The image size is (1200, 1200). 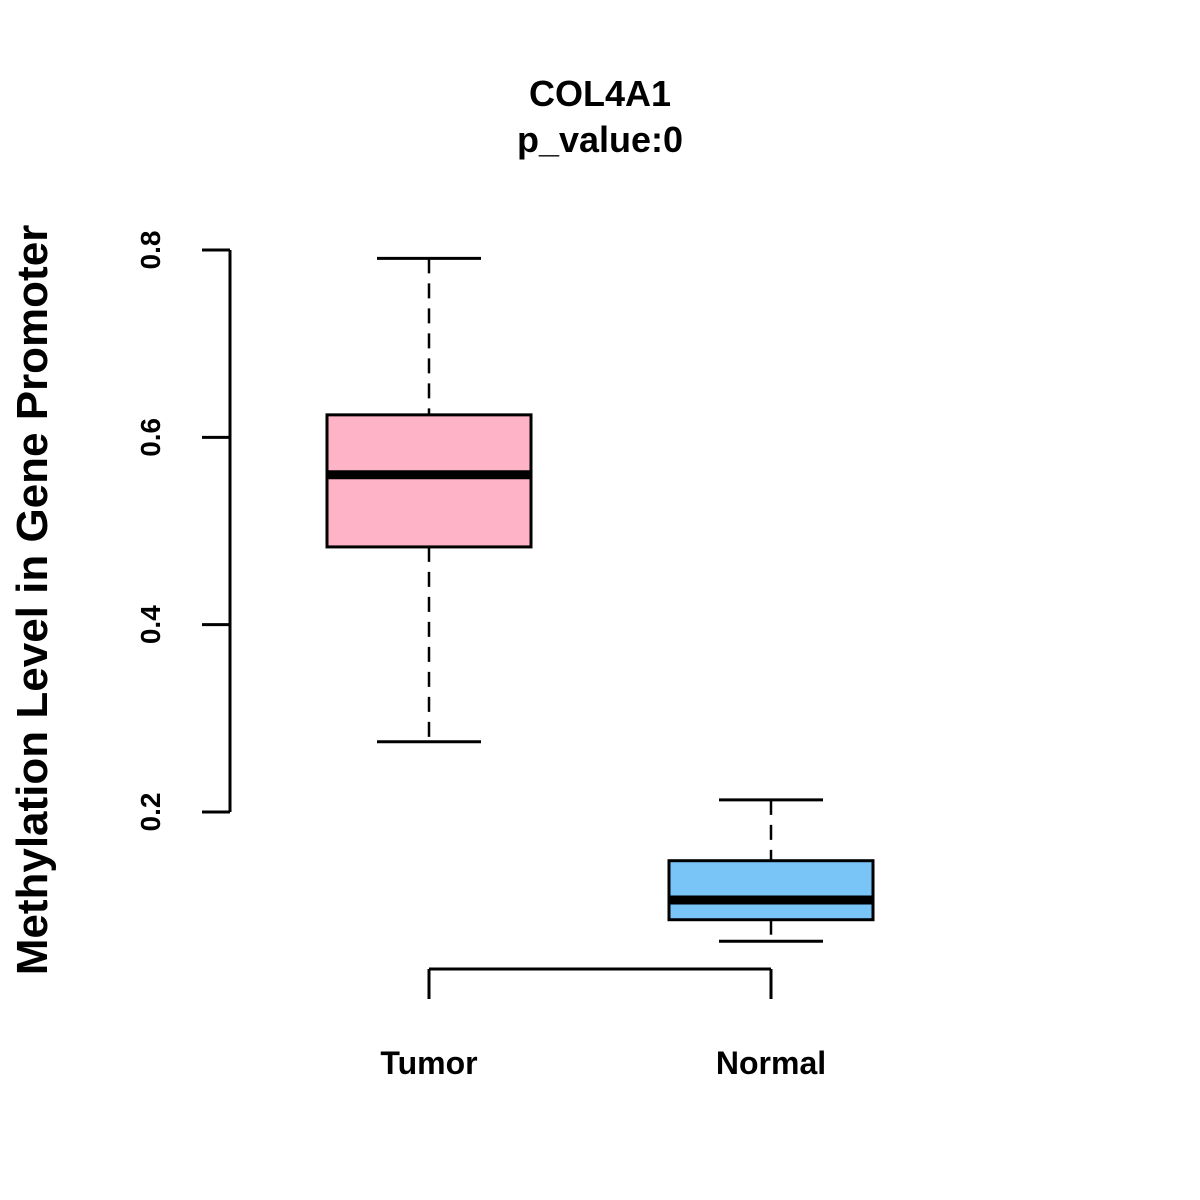 What do you see at coordinates (32, 600) in the screenshot?
I see `y-axis-label: Methylation Level in Gene Promoter` at bounding box center [32, 600].